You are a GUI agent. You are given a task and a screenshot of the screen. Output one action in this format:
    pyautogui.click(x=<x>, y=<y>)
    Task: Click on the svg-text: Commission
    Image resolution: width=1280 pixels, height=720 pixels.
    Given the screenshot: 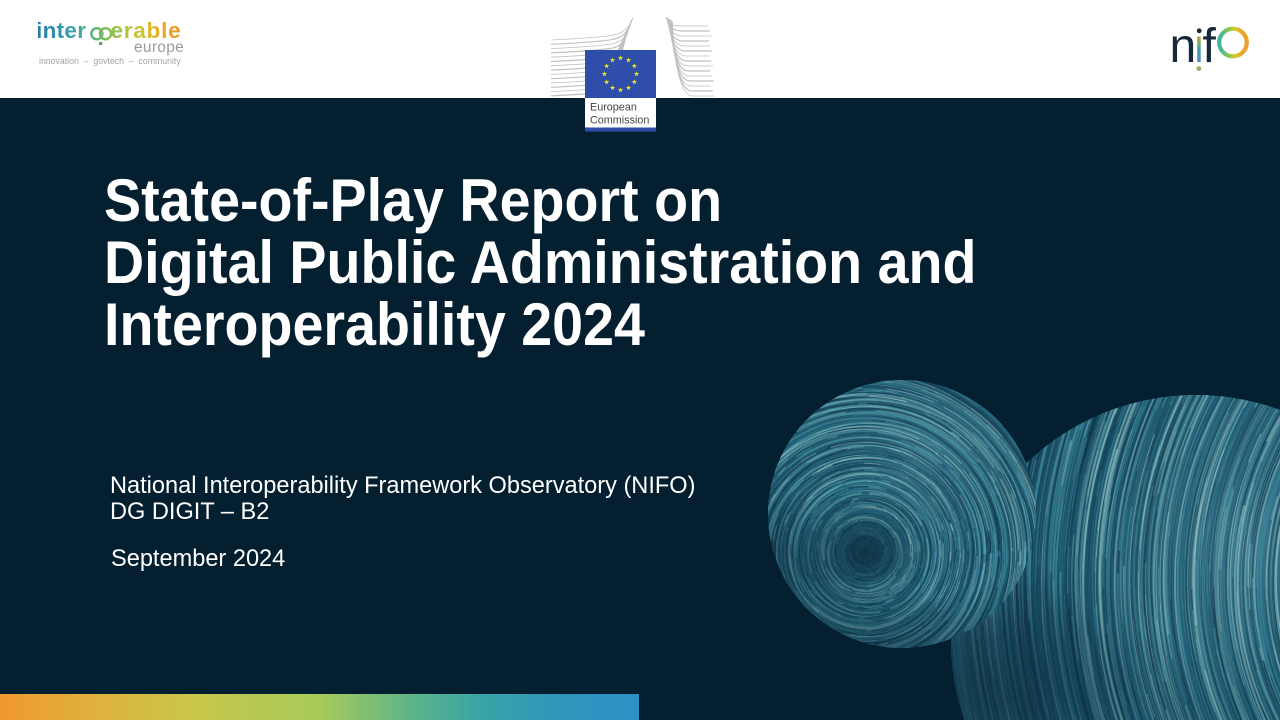 What is the action you would take?
    pyautogui.click(x=619, y=121)
    